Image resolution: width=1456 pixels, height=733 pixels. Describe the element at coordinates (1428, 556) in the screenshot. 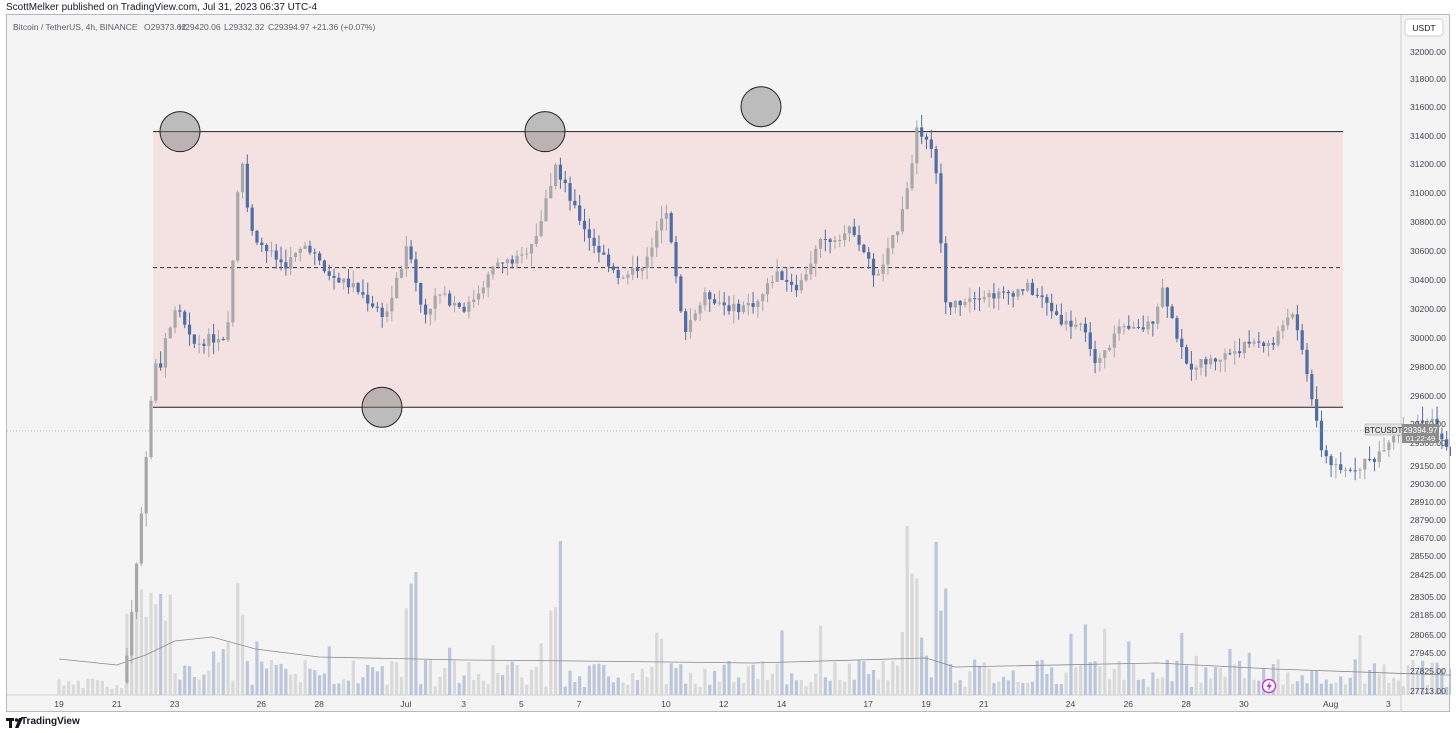

I see `y-tick-label: 28550.00` at that location.